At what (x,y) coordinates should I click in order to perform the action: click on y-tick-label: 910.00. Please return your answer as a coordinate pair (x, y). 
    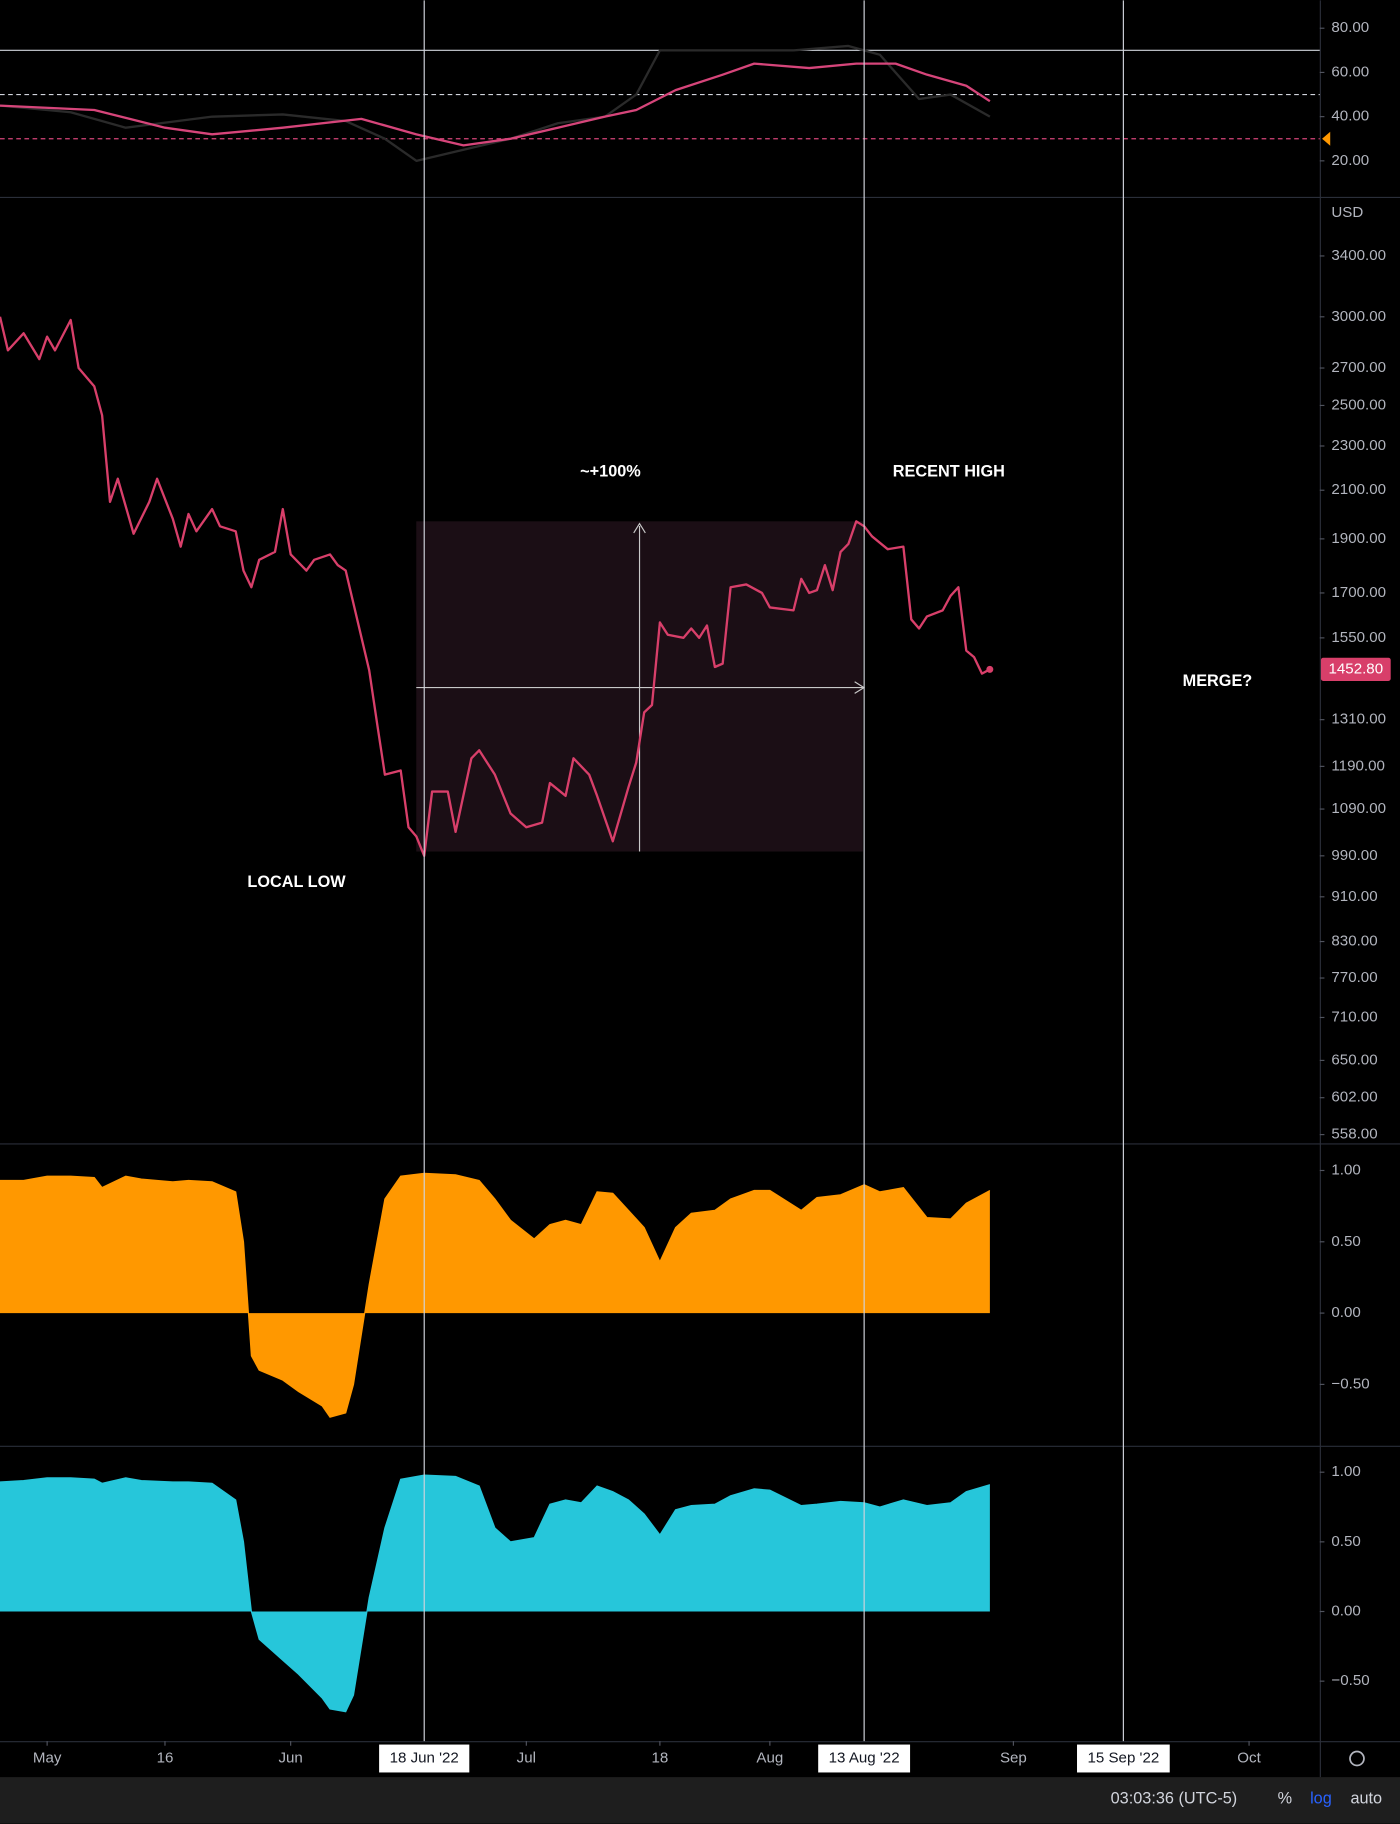
    Looking at the image, I should click on (1354, 896).